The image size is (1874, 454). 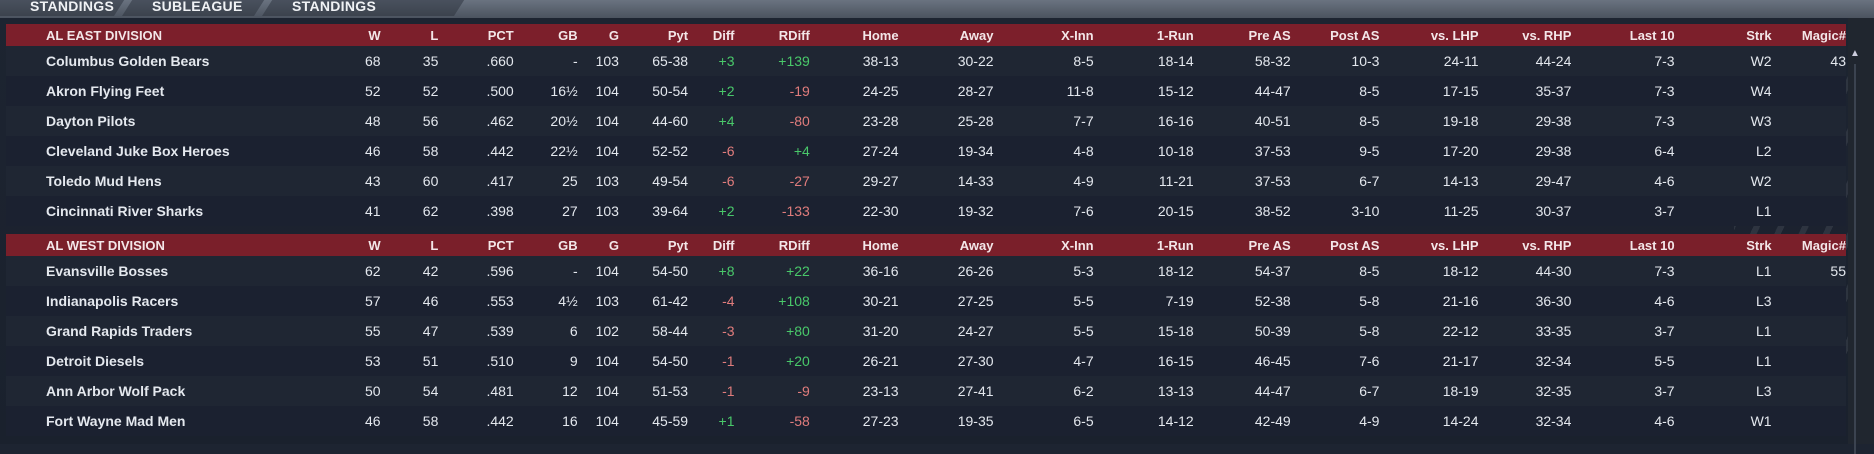 What do you see at coordinates (711, 301) in the screenshot?
I see `cell-diff: -4` at bounding box center [711, 301].